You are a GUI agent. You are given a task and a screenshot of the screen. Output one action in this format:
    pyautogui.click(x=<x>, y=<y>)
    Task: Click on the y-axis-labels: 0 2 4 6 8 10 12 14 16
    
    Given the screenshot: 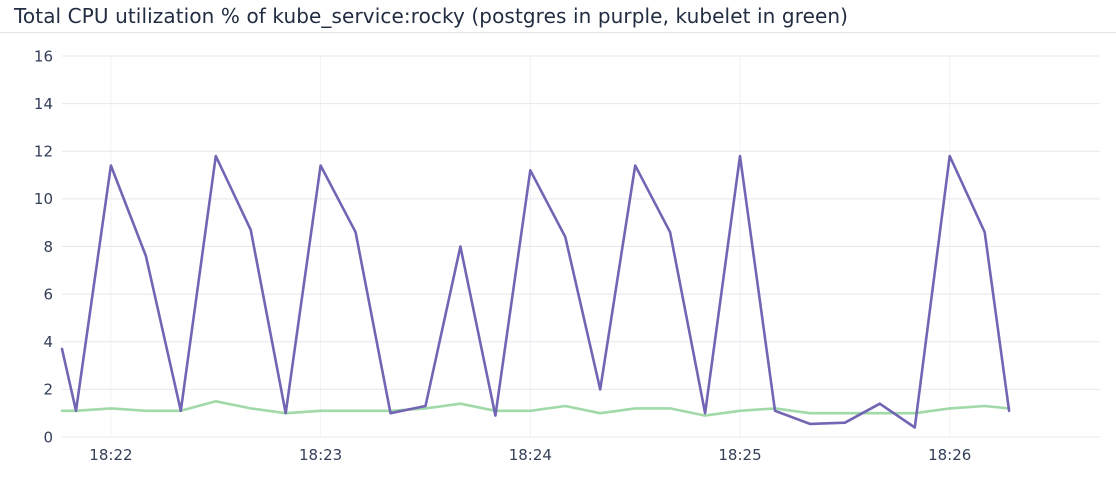 What is the action you would take?
    pyautogui.click(x=43, y=246)
    